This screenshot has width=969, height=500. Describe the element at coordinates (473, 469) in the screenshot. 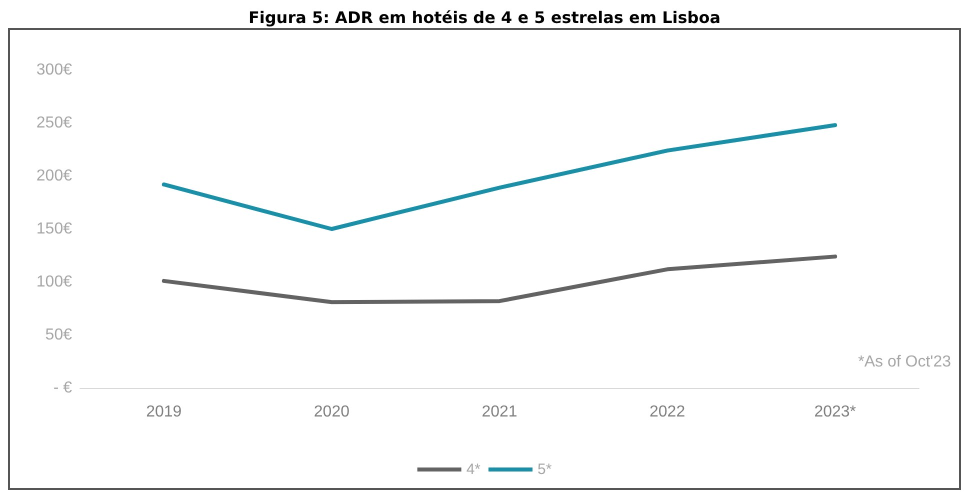

I see `legend-label: 4*` at that location.